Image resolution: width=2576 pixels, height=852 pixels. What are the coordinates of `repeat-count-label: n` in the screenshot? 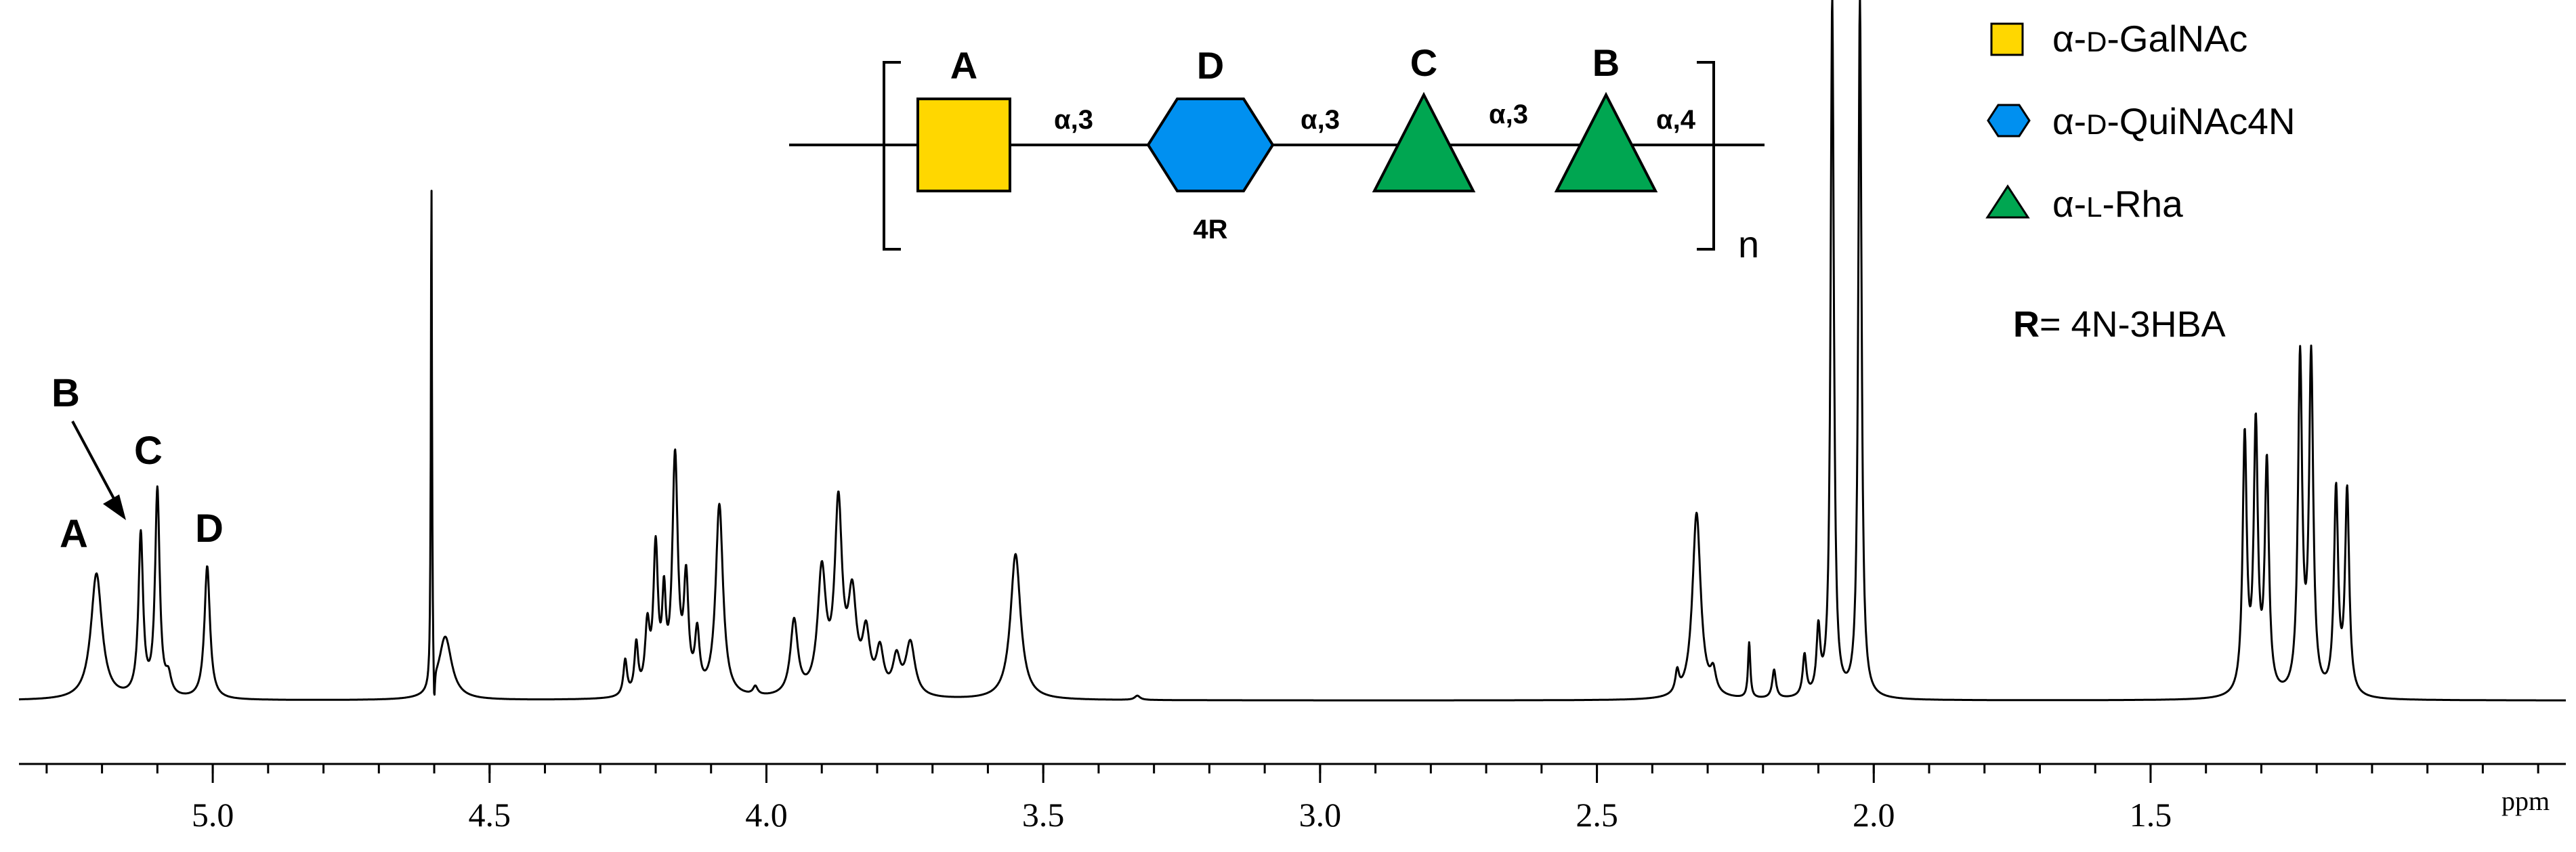 It's located at (1749, 244).